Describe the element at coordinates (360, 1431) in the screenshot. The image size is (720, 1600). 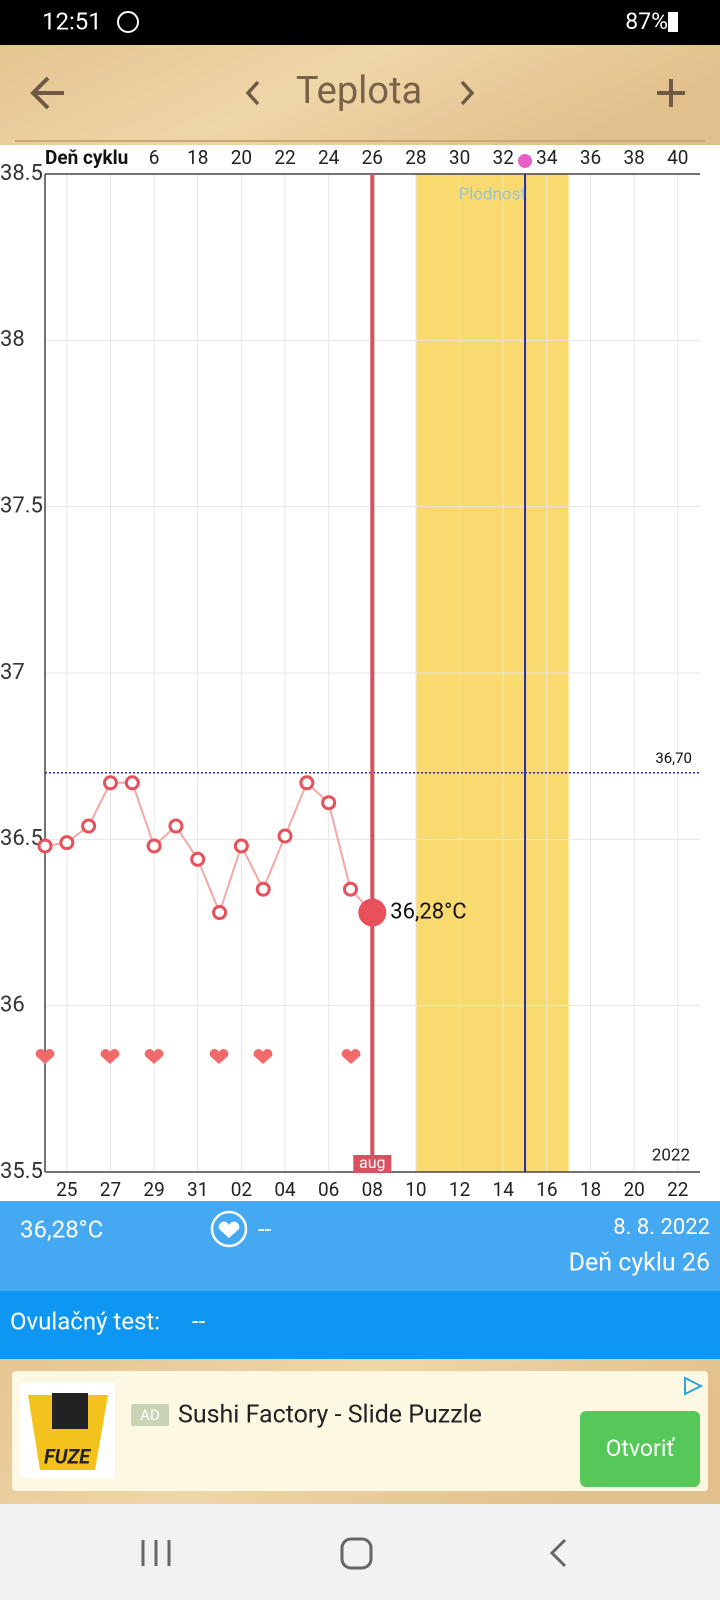
I see `ad-card` at that location.